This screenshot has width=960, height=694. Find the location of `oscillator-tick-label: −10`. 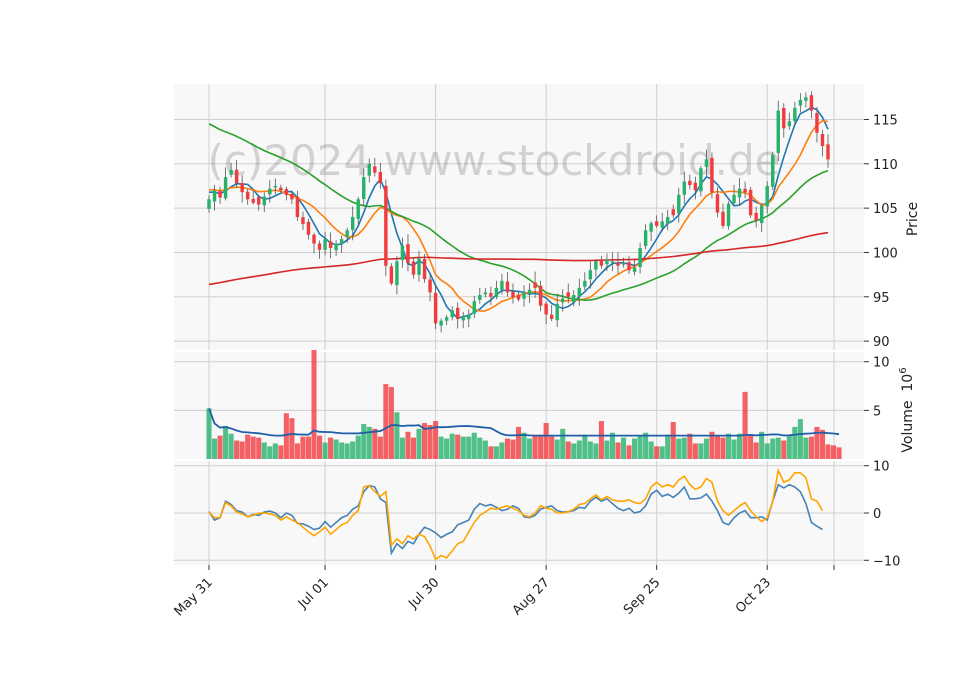

oscillator-tick-label: −10 is located at coordinates (886, 561).